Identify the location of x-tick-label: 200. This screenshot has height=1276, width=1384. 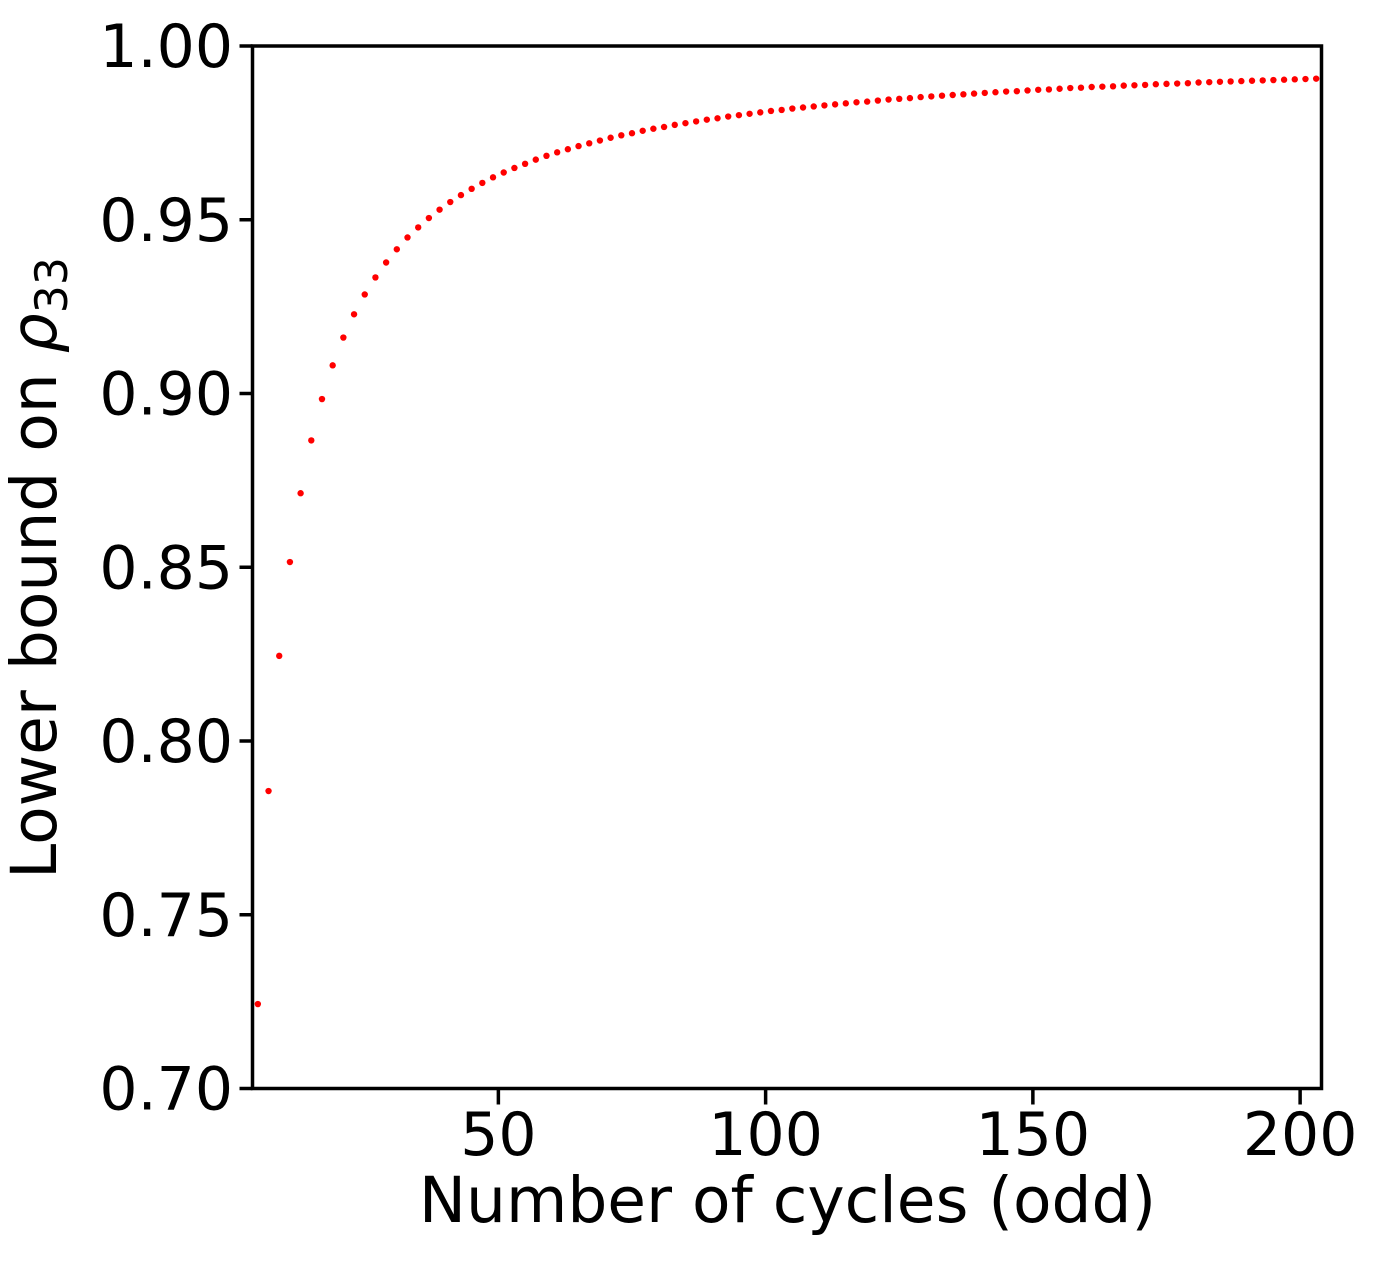
(1300, 1135).